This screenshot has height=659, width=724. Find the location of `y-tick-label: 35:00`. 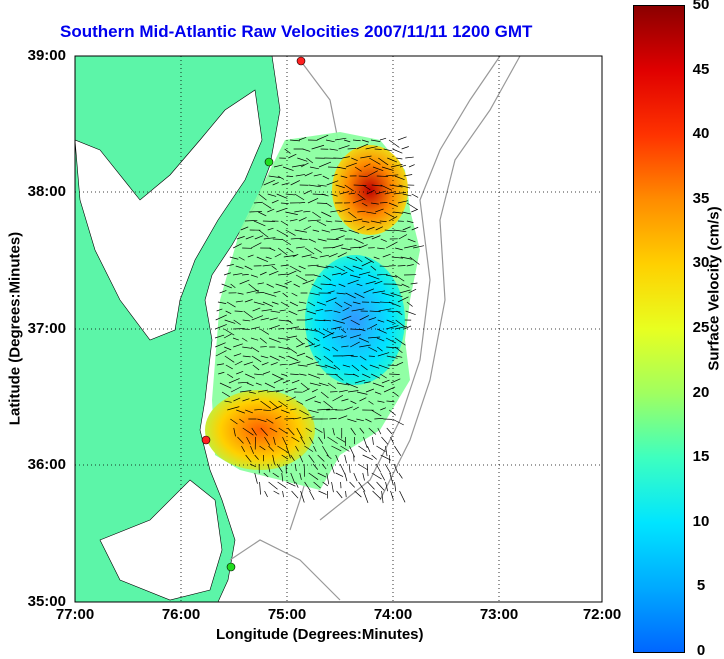

y-tick-label: 35:00 is located at coordinates (46, 601).